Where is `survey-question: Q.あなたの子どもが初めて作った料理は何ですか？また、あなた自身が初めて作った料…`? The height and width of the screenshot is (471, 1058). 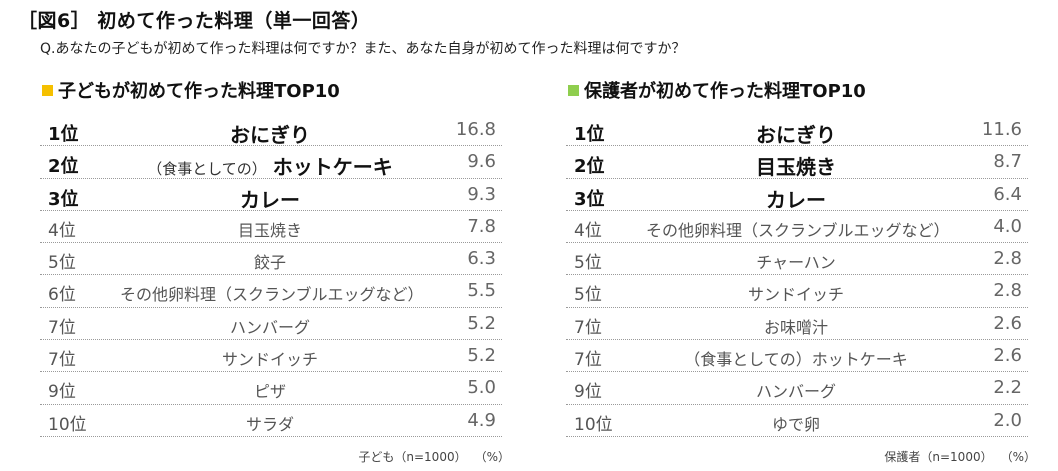 survey-question: Q.あなたの子どもが初めて作った料理は何ですか？また、あなた自身が初めて作った料… is located at coordinates (363, 49).